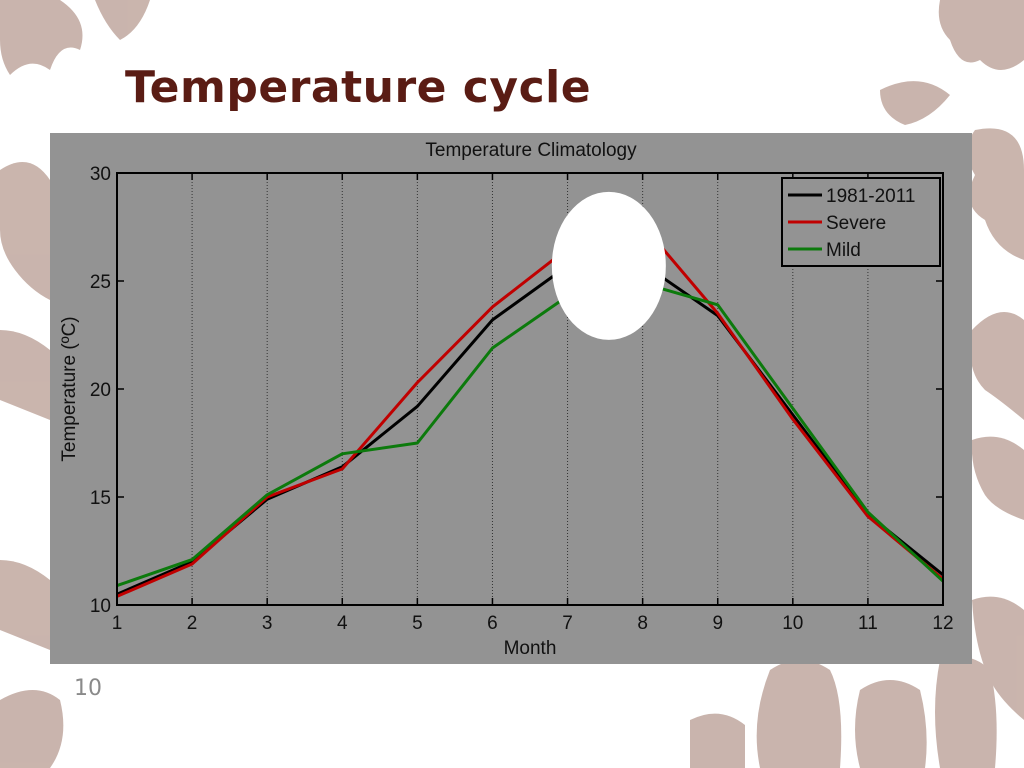  I want to click on x-tick-label: 2, so click(192, 623).